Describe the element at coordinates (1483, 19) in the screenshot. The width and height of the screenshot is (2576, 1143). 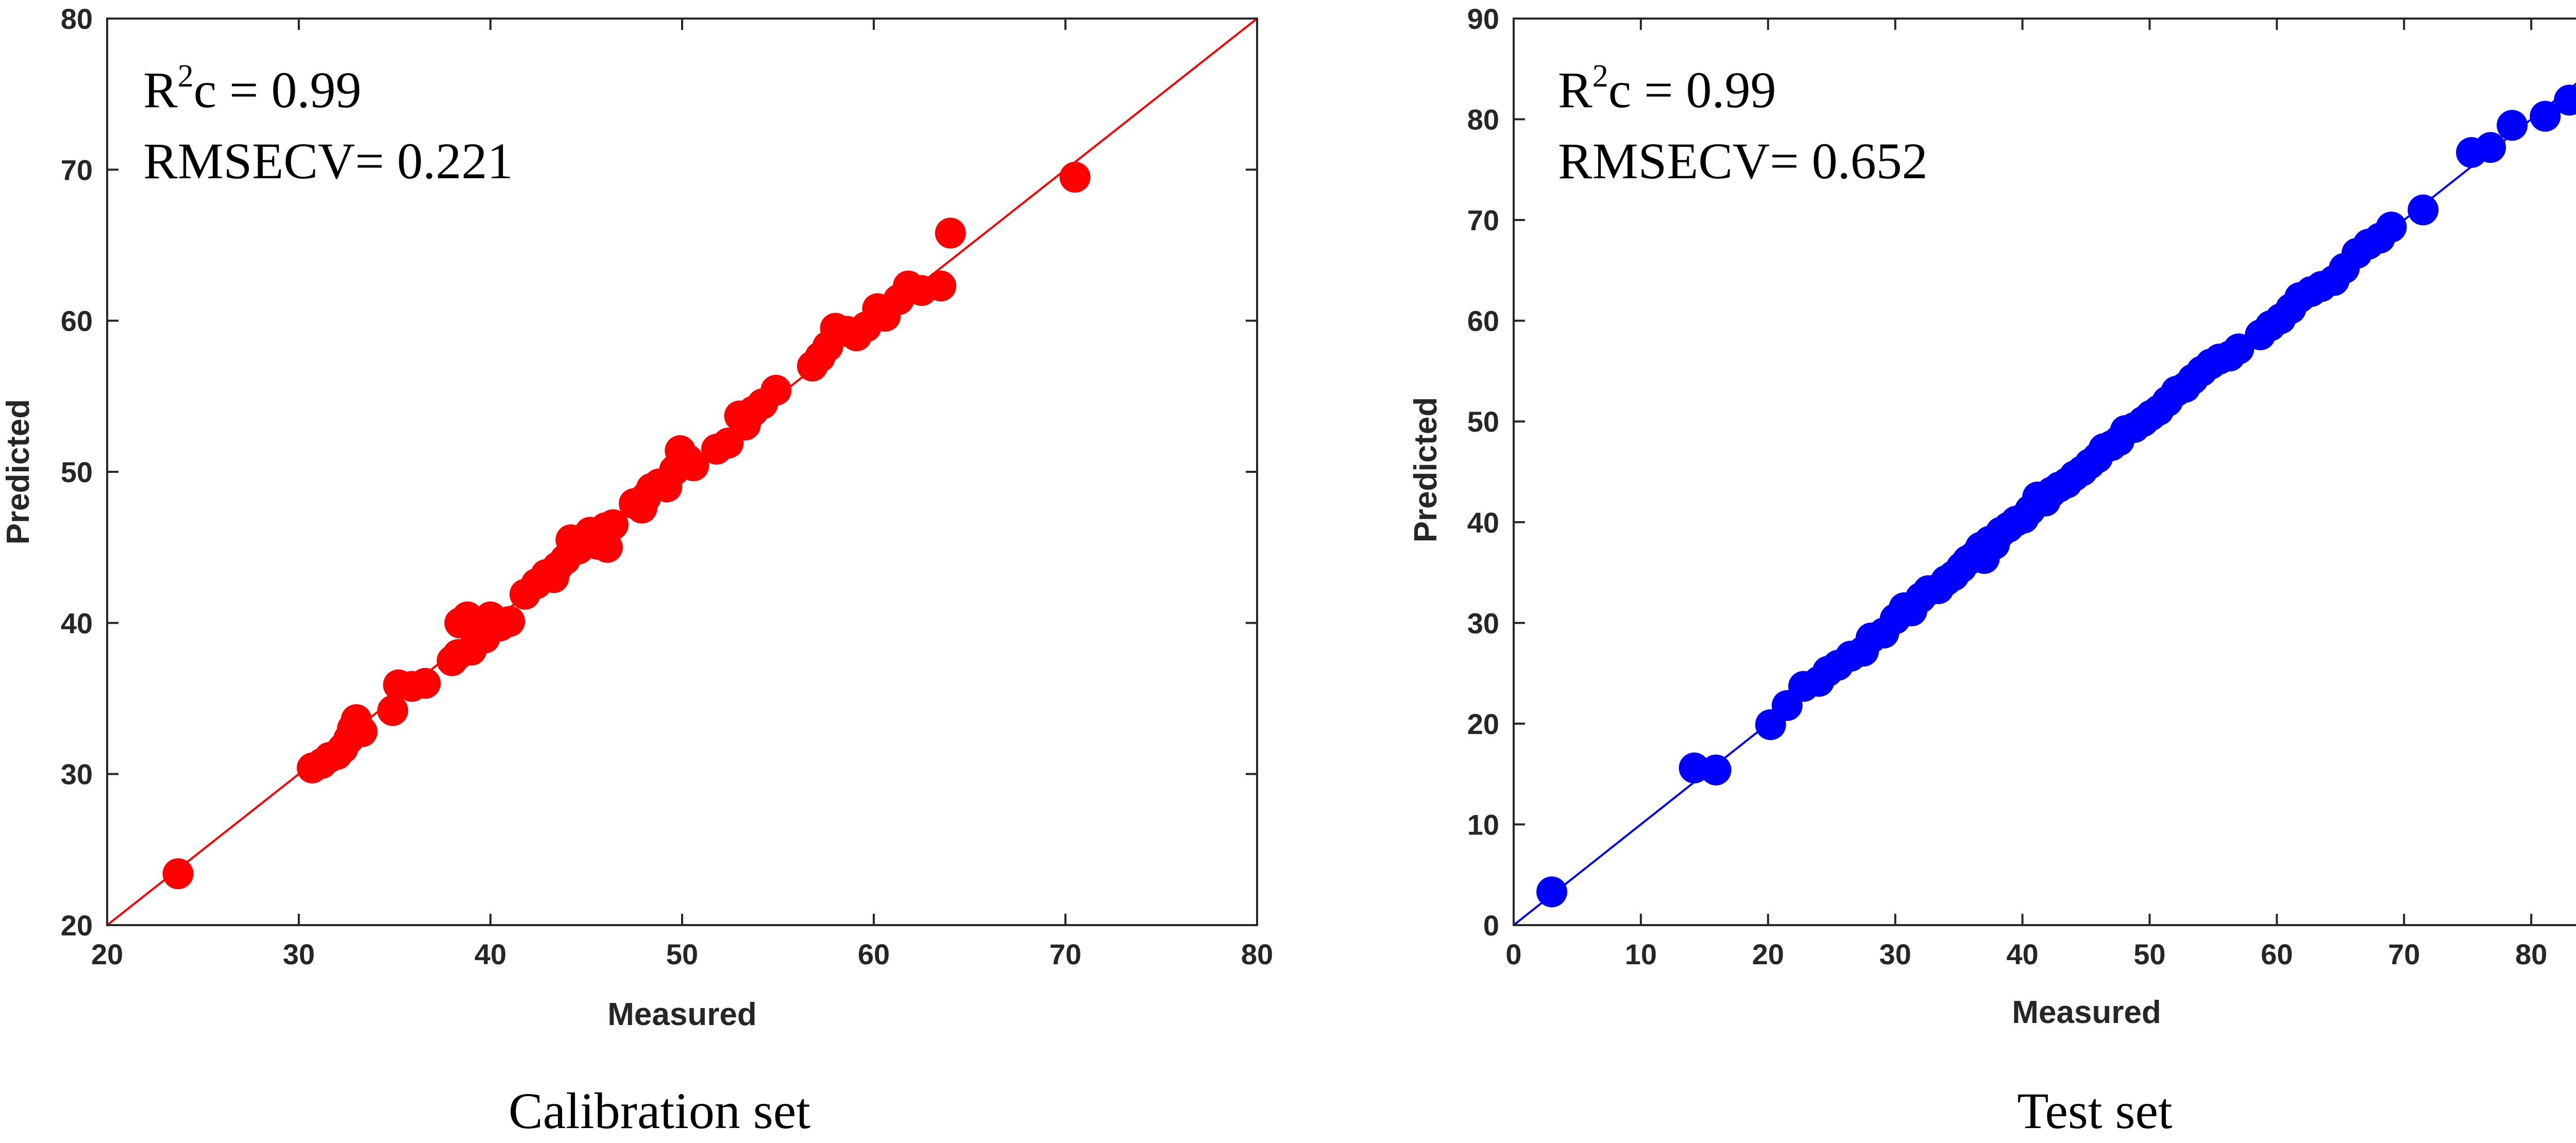
I see `y-tick-label: 90` at that location.